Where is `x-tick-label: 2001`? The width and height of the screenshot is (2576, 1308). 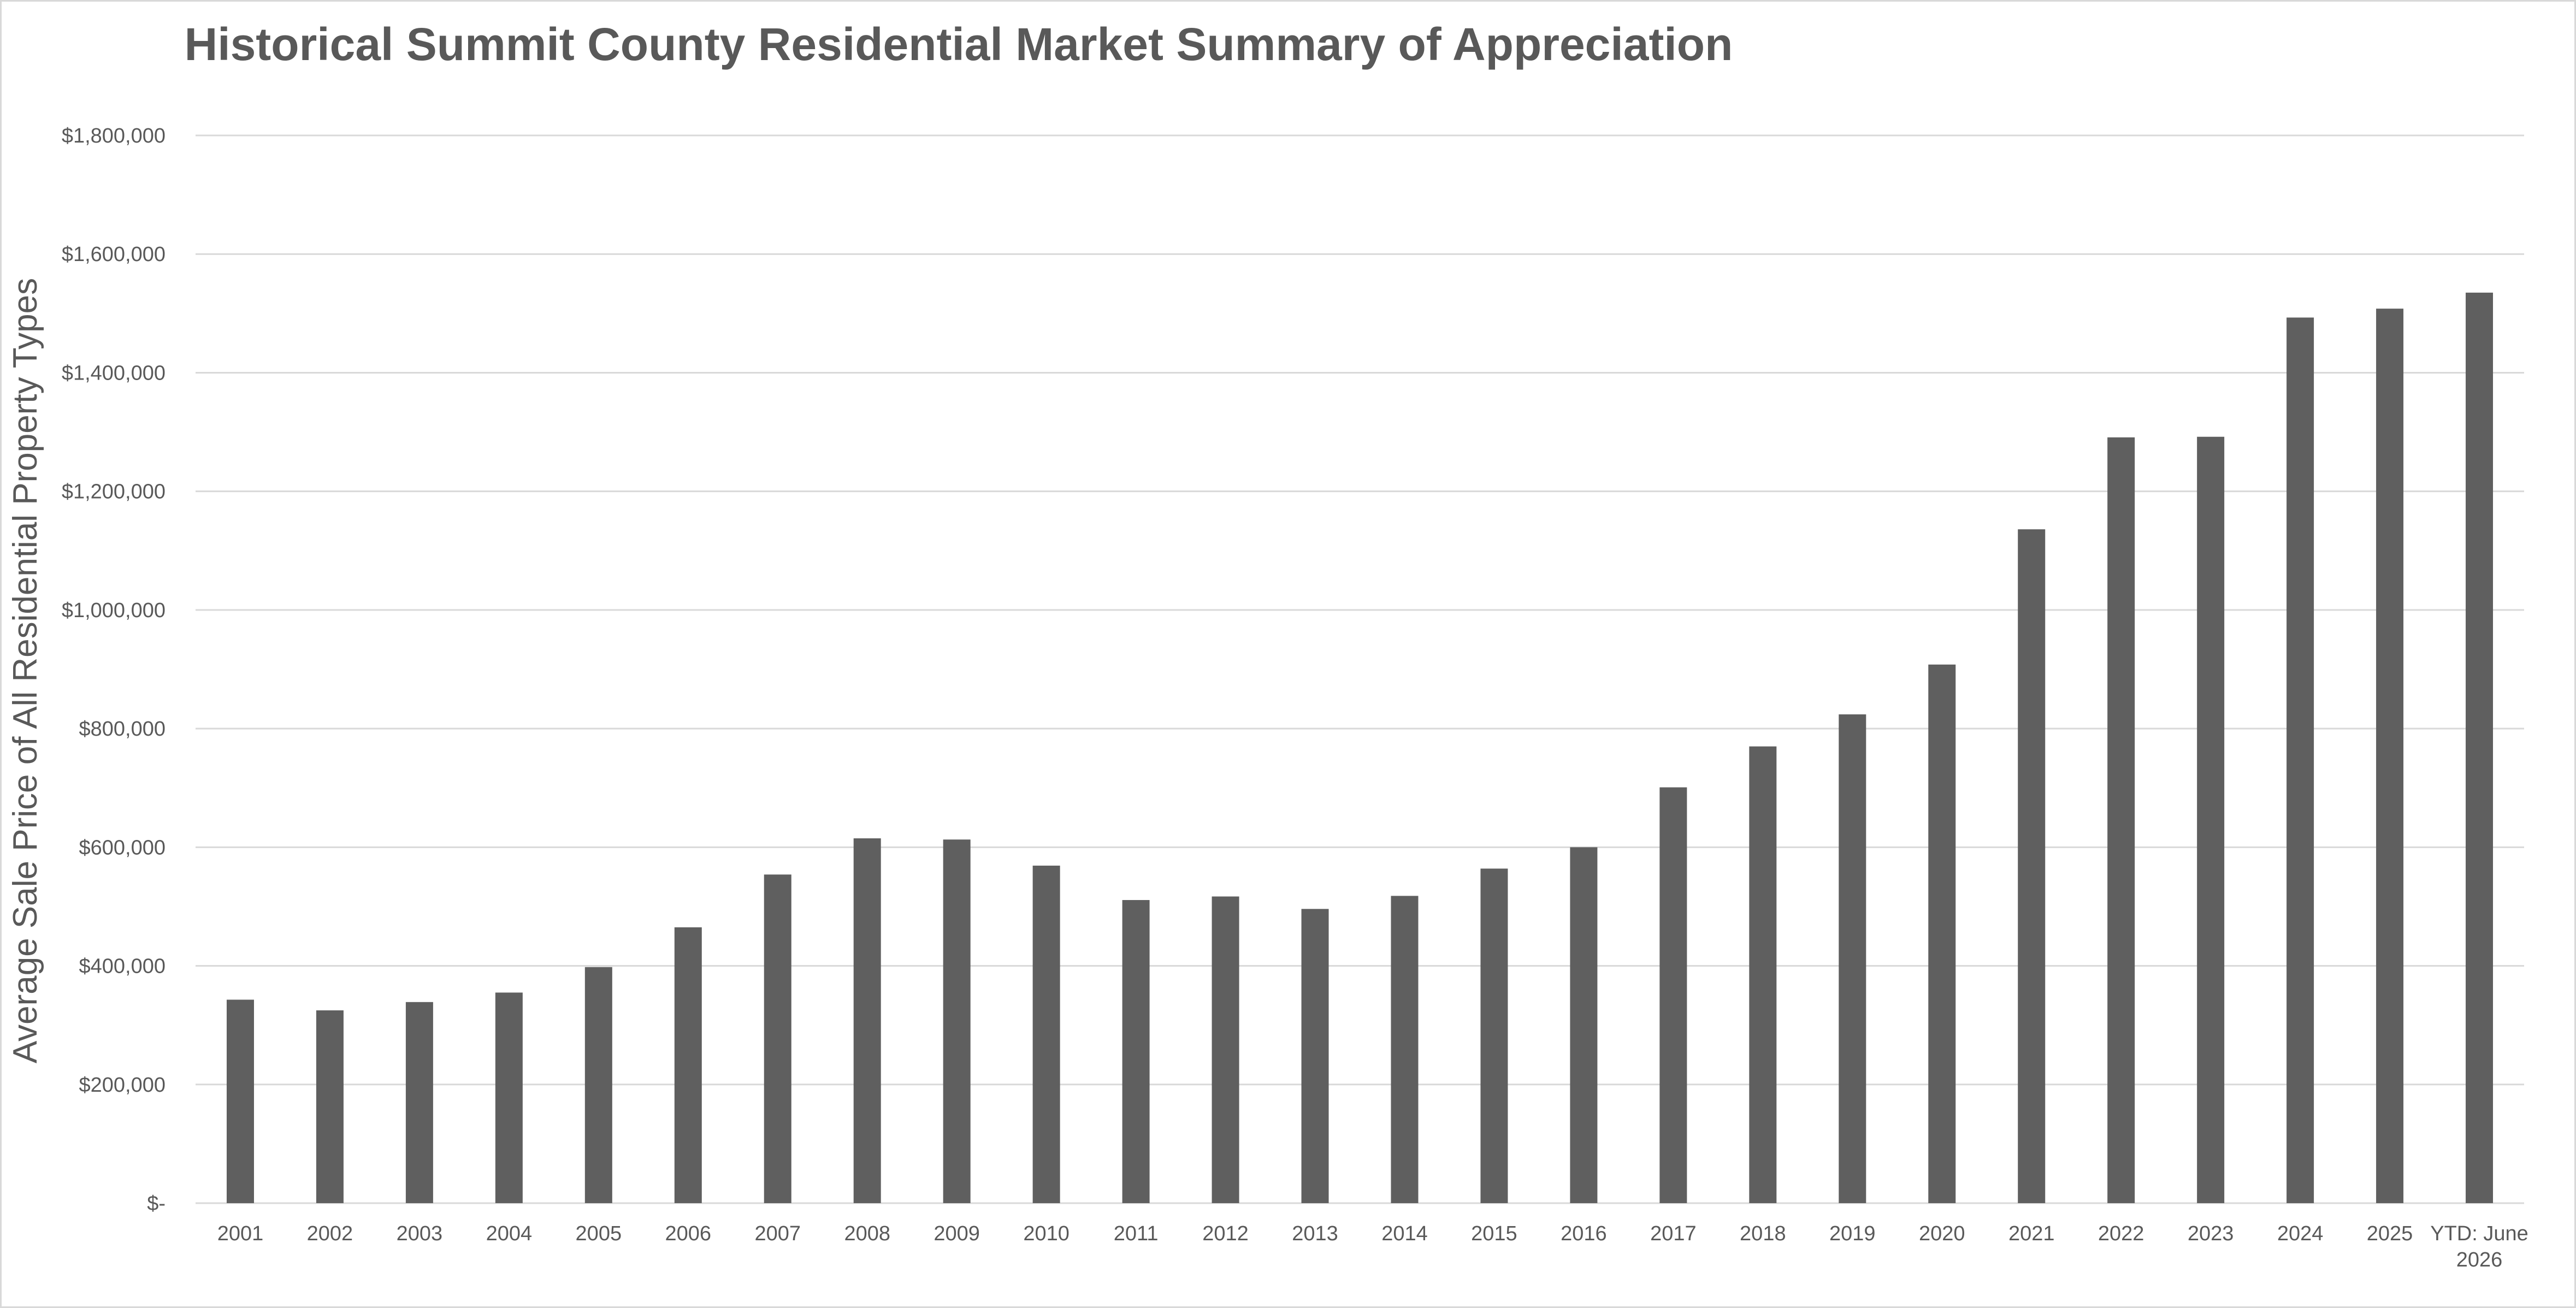 x-tick-label: 2001 is located at coordinates (240, 1233).